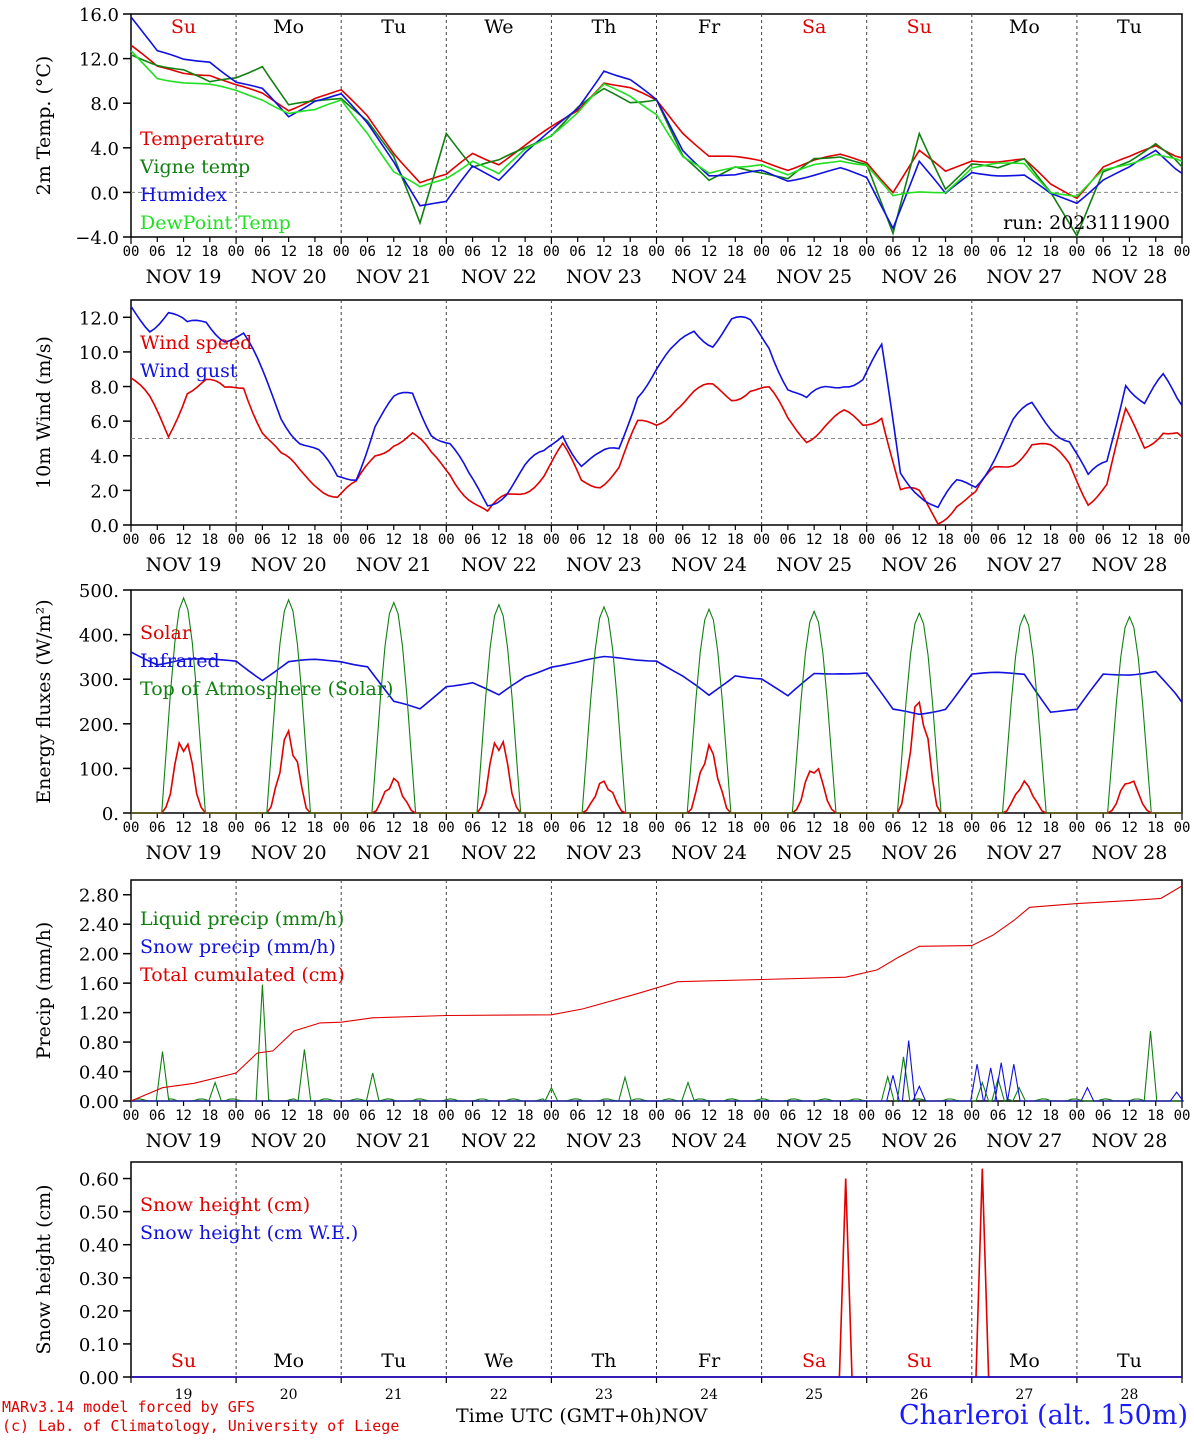  What do you see at coordinates (99, 680) in the screenshot?
I see `y-tick-label: 300.` at bounding box center [99, 680].